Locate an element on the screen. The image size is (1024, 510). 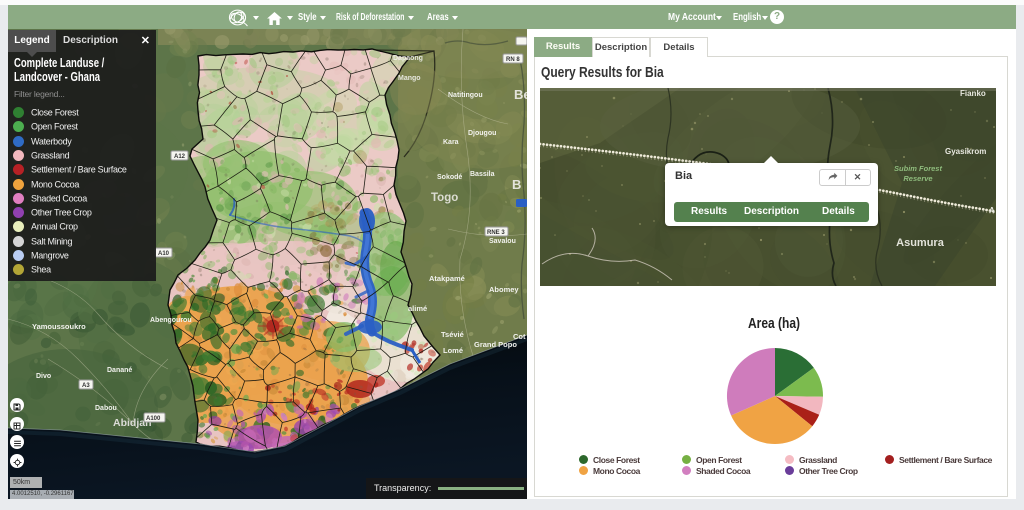
svg-text: Asumura is located at coordinates (920, 243).